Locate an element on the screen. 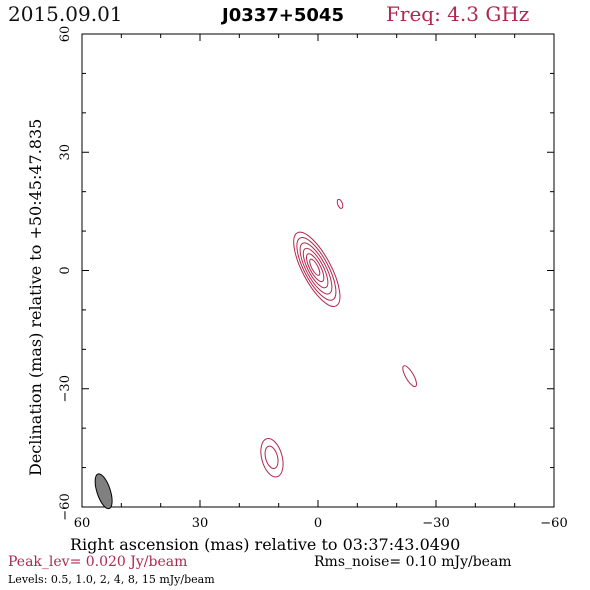 This screenshot has height=590, width=590. x-tick-label: −30 is located at coordinates (435, 523).